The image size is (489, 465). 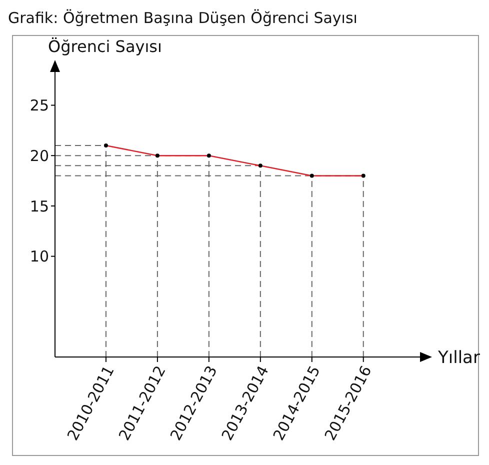 What do you see at coordinates (39, 155) in the screenshot?
I see `y-tick-label: 20` at bounding box center [39, 155].